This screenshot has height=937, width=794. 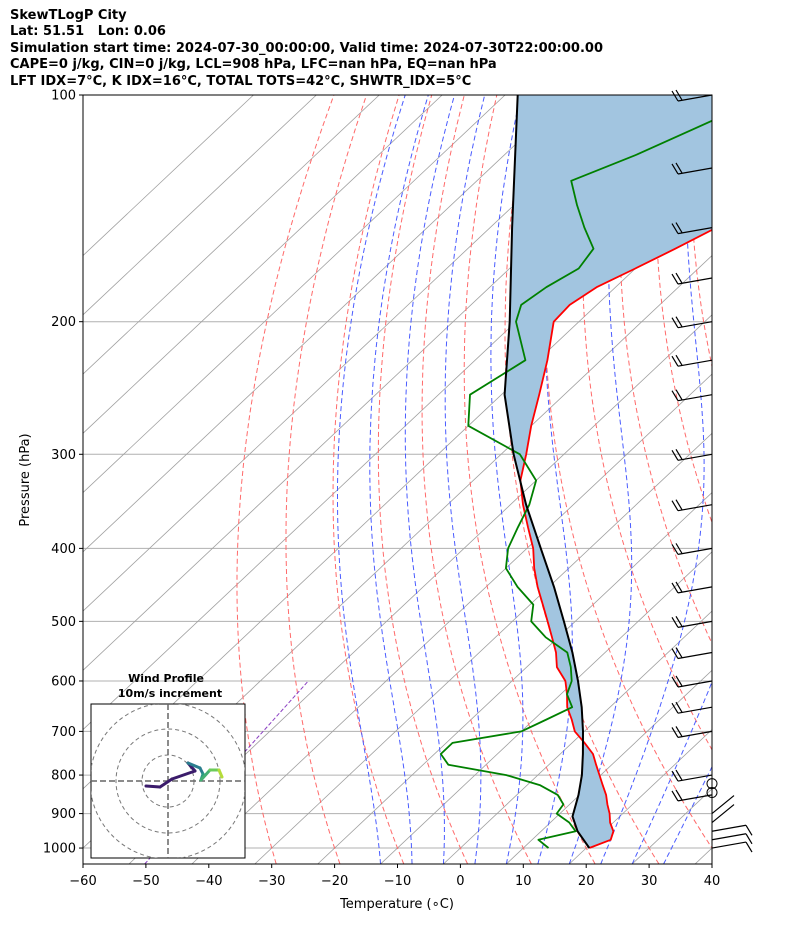 I want to click on inset-title: Wind Profile, so click(x=166, y=678).